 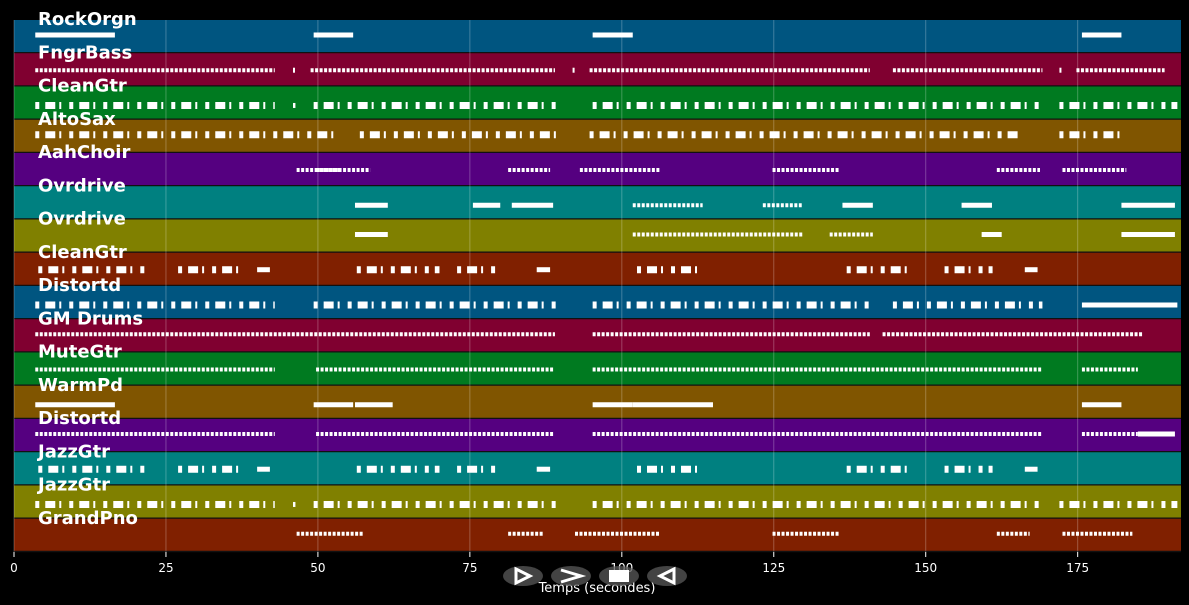 I want to click on x-axis-label: Temps (secondes), so click(x=597, y=588).